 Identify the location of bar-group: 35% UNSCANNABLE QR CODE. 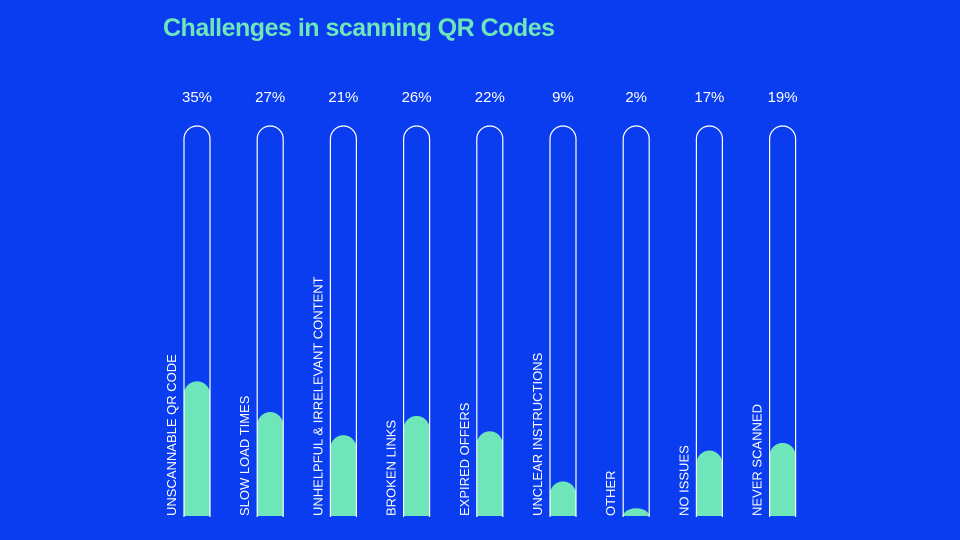
(188, 303).